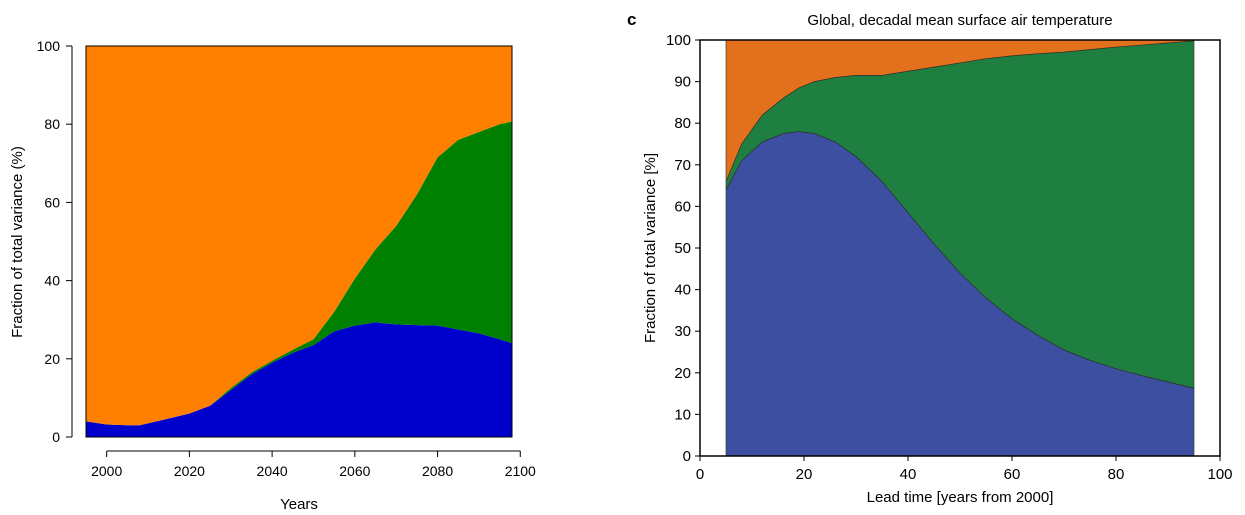  I want to click on left-x-tick-label: 2100, so click(520, 471).